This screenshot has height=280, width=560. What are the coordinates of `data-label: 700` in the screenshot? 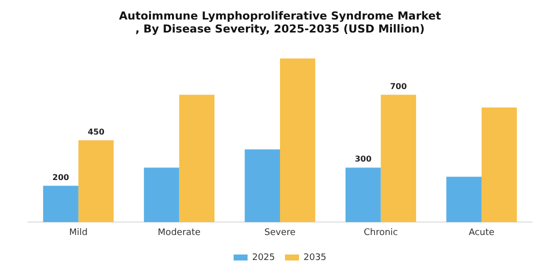 It's located at (399, 86).